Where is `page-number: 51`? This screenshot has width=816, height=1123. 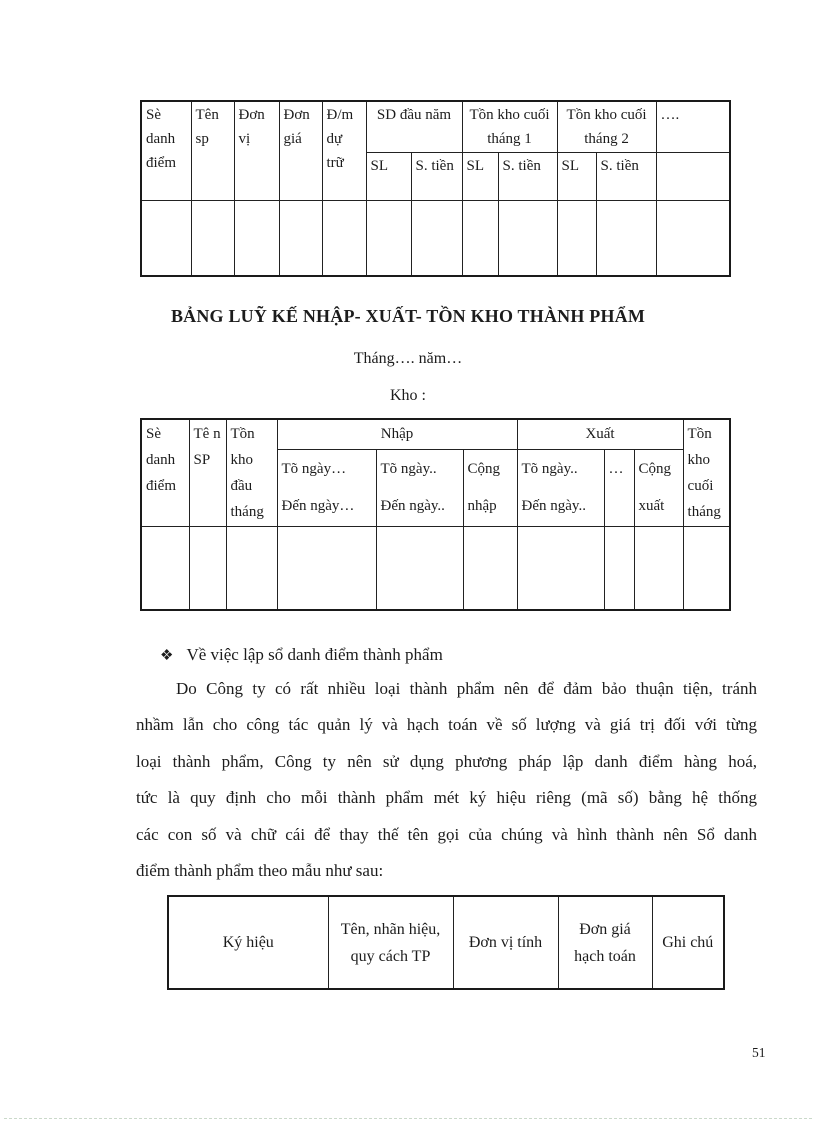 page-number: 51 is located at coordinates (759, 1052).